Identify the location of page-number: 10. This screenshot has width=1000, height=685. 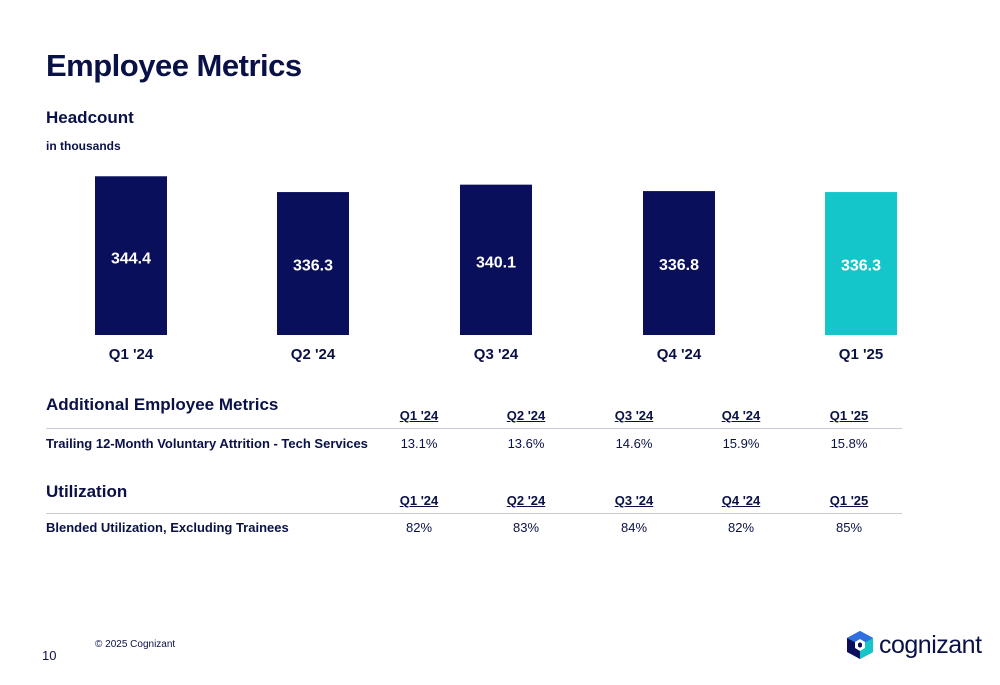
(49, 655).